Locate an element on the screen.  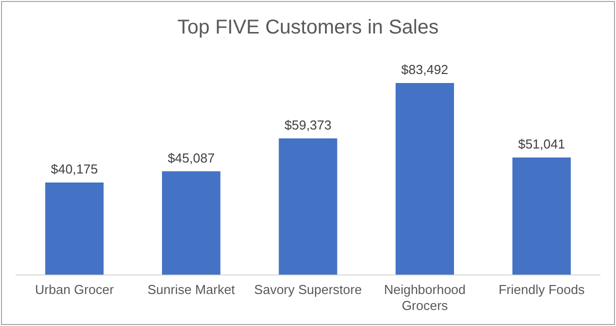
data-label: $51,041 is located at coordinates (542, 144).